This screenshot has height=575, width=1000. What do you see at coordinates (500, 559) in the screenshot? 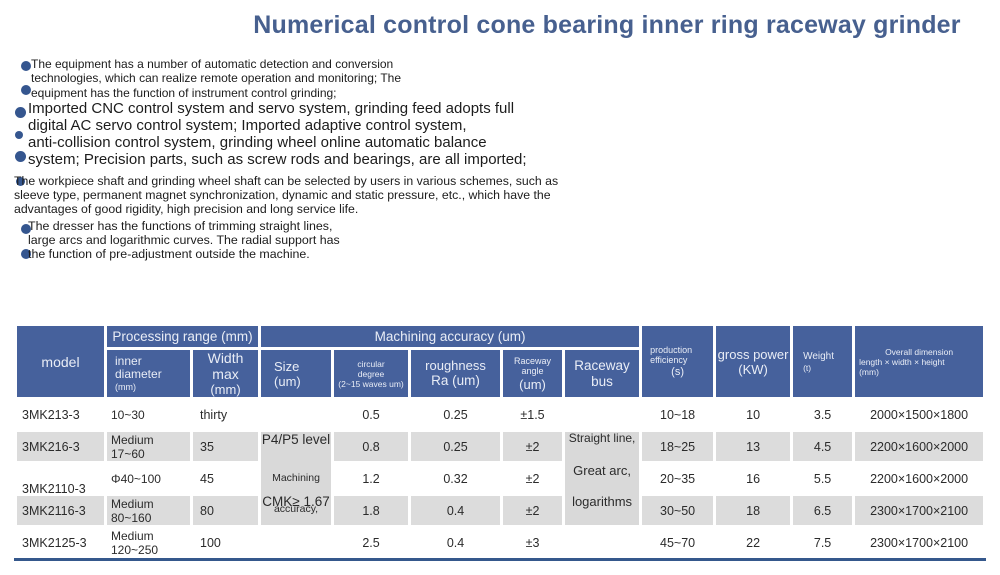
I see `bottom-rule` at bounding box center [500, 559].